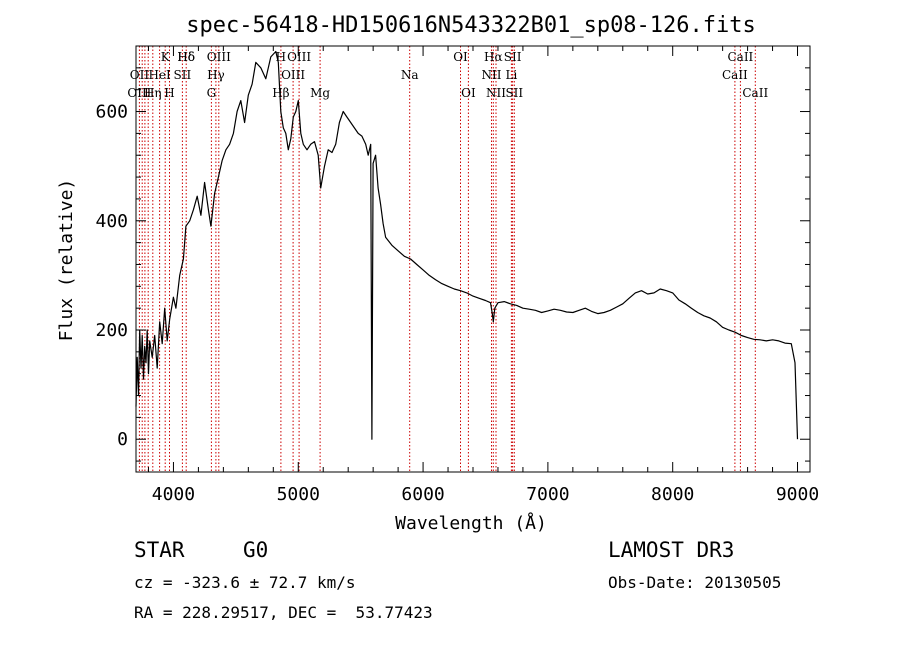 This screenshot has height=649, width=900. Describe the element at coordinates (216, 75) in the screenshot. I see `line-label-13: Hγ` at that location.